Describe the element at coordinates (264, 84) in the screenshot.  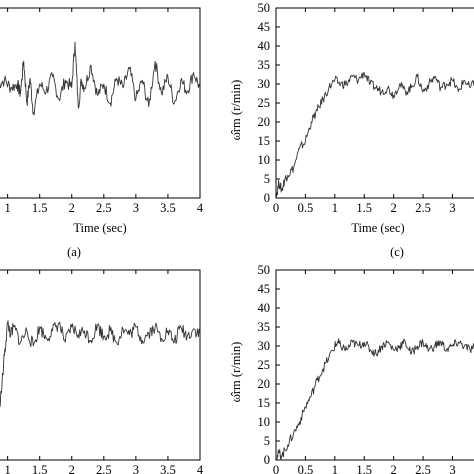
I see `panel-c-y-tick-label: 30` at that location.